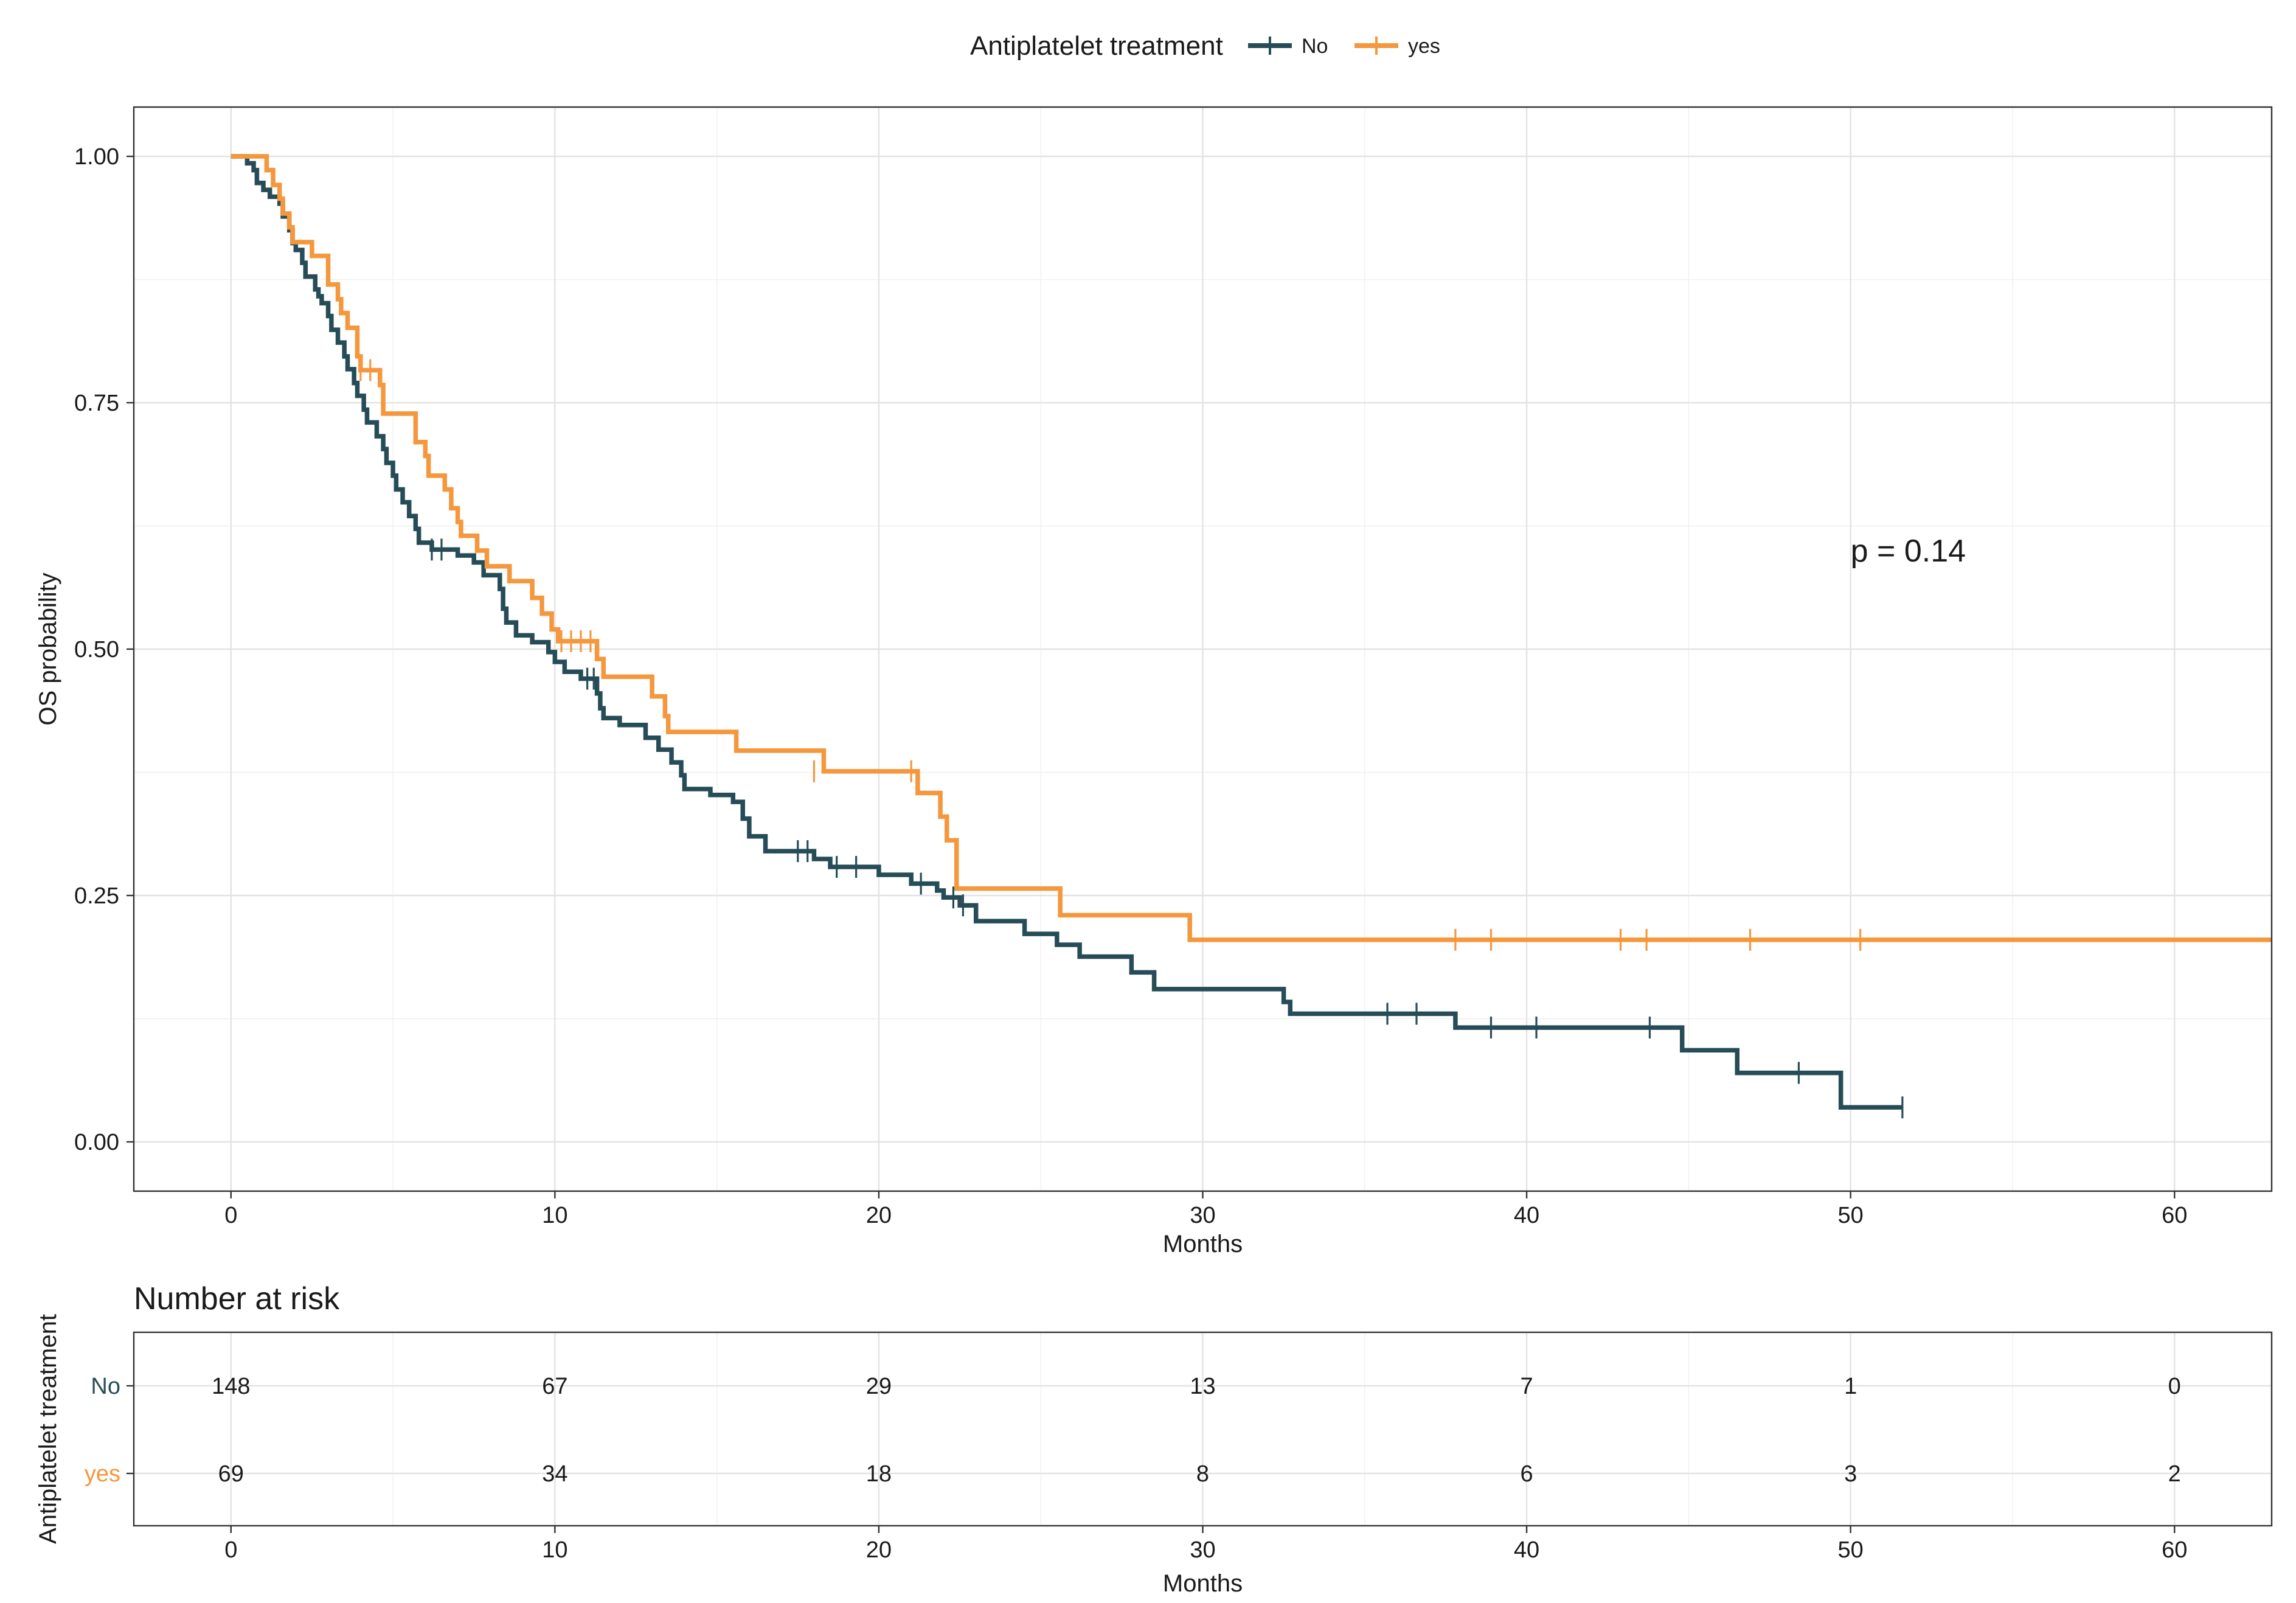 The width and height of the screenshot is (2296, 1603). What do you see at coordinates (2174, 1387) in the screenshot?
I see `risk-count-no: 0` at bounding box center [2174, 1387].